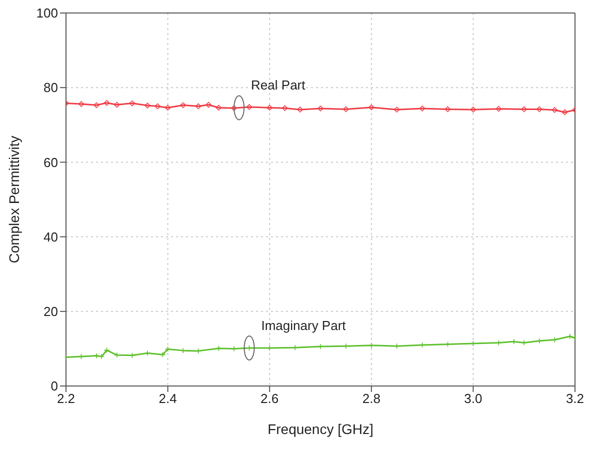 The width and height of the screenshot is (594, 450). What do you see at coordinates (51, 312) in the screenshot?
I see `y-tick-label: 20` at bounding box center [51, 312].